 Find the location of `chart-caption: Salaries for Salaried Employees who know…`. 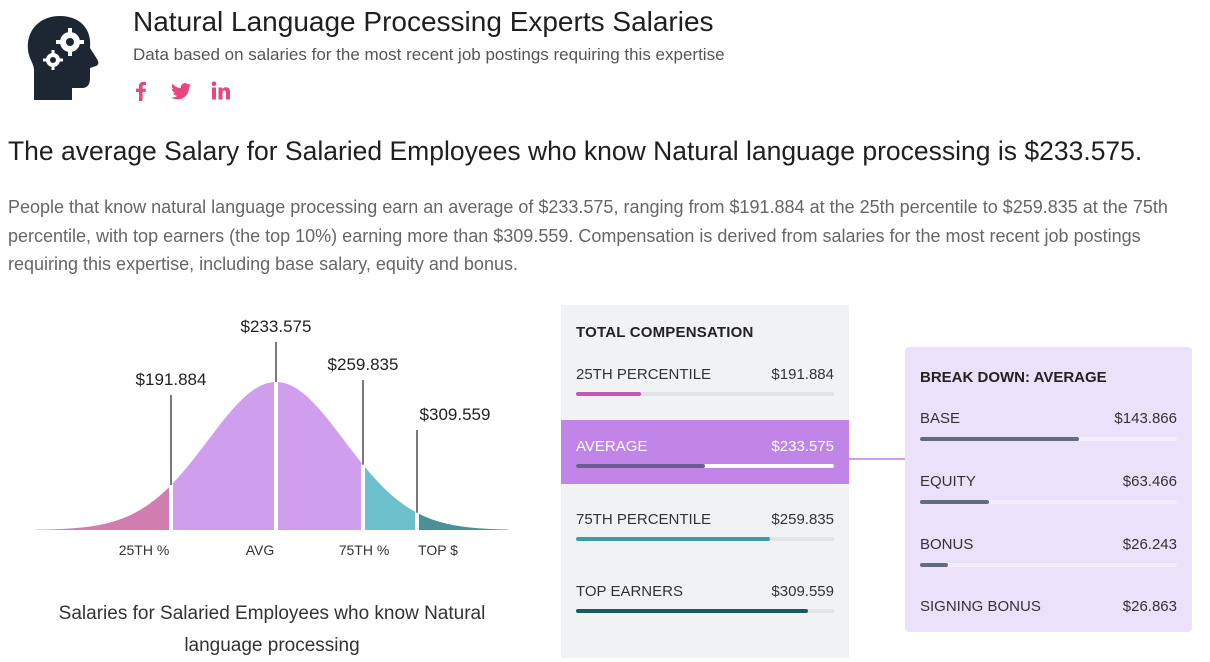

chart-caption: Salaries for Salaried Employees who know… is located at coordinates (272, 629).